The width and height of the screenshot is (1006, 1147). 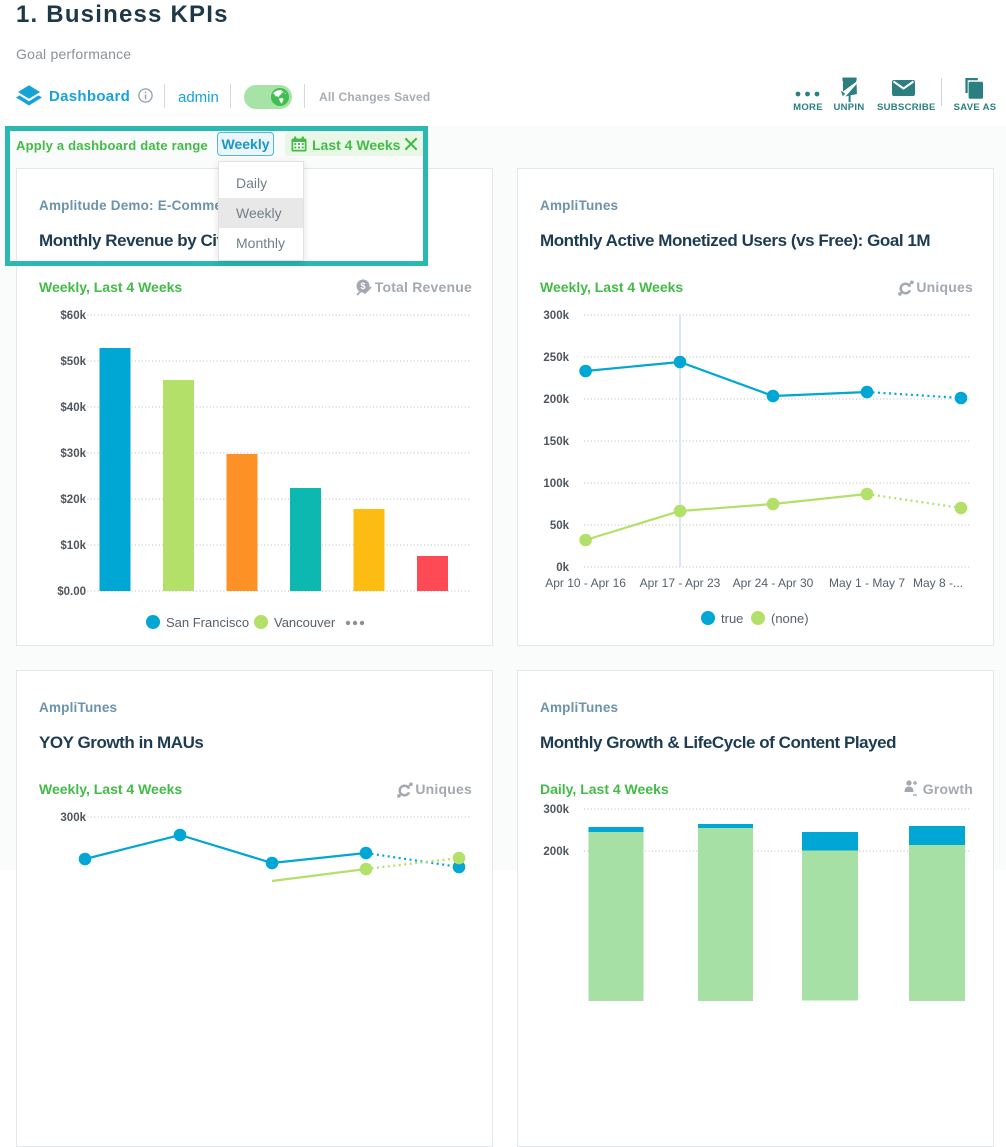 I want to click on svg-text: Vancouver, so click(x=305, y=622).